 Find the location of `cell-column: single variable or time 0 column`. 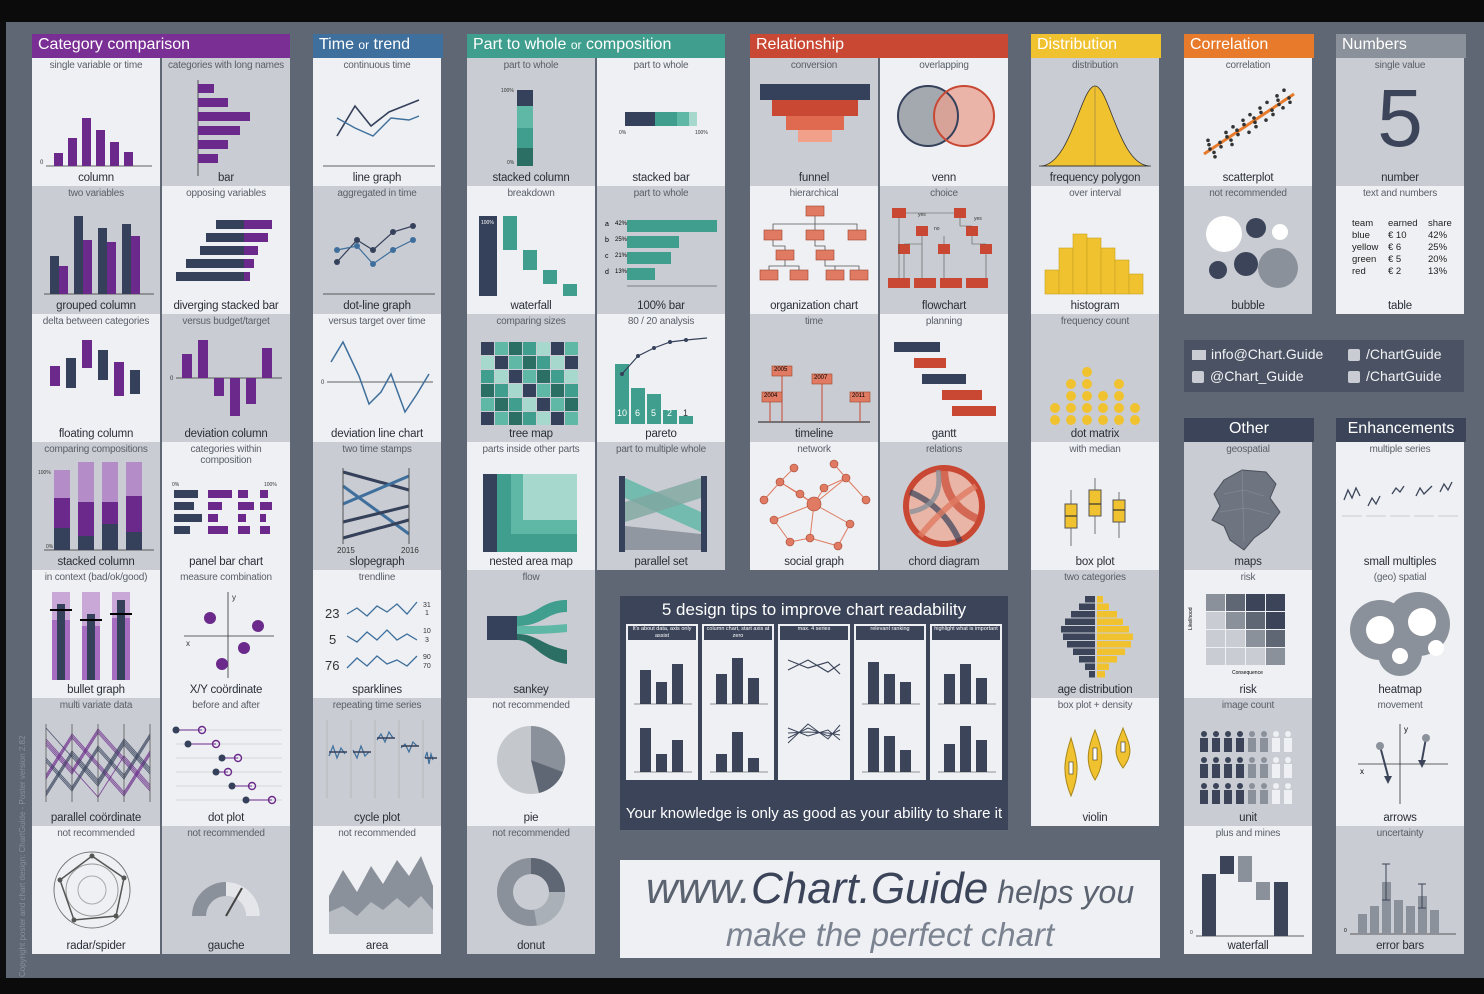

cell-column: single variable or time 0 column is located at coordinates (96, 122).